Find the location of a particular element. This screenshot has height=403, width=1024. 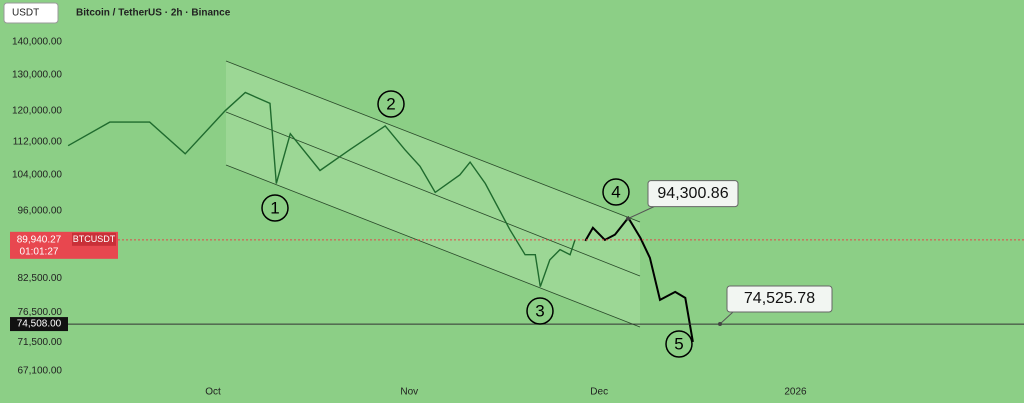

y-tick-label: 71,500.00 is located at coordinates (40, 342).